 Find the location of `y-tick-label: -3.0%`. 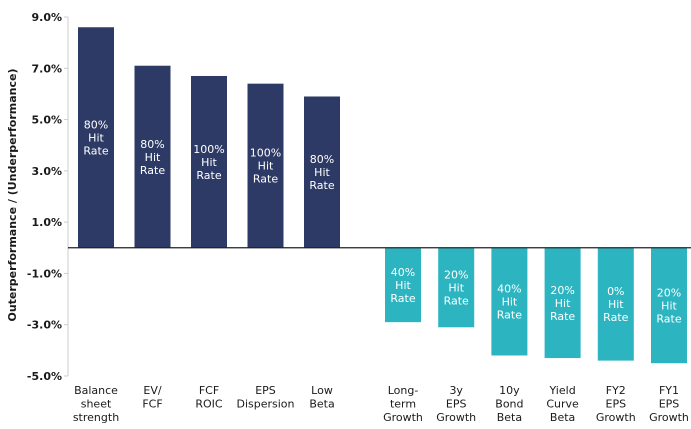

y-tick-label: -3.0% is located at coordinates (44, 325).